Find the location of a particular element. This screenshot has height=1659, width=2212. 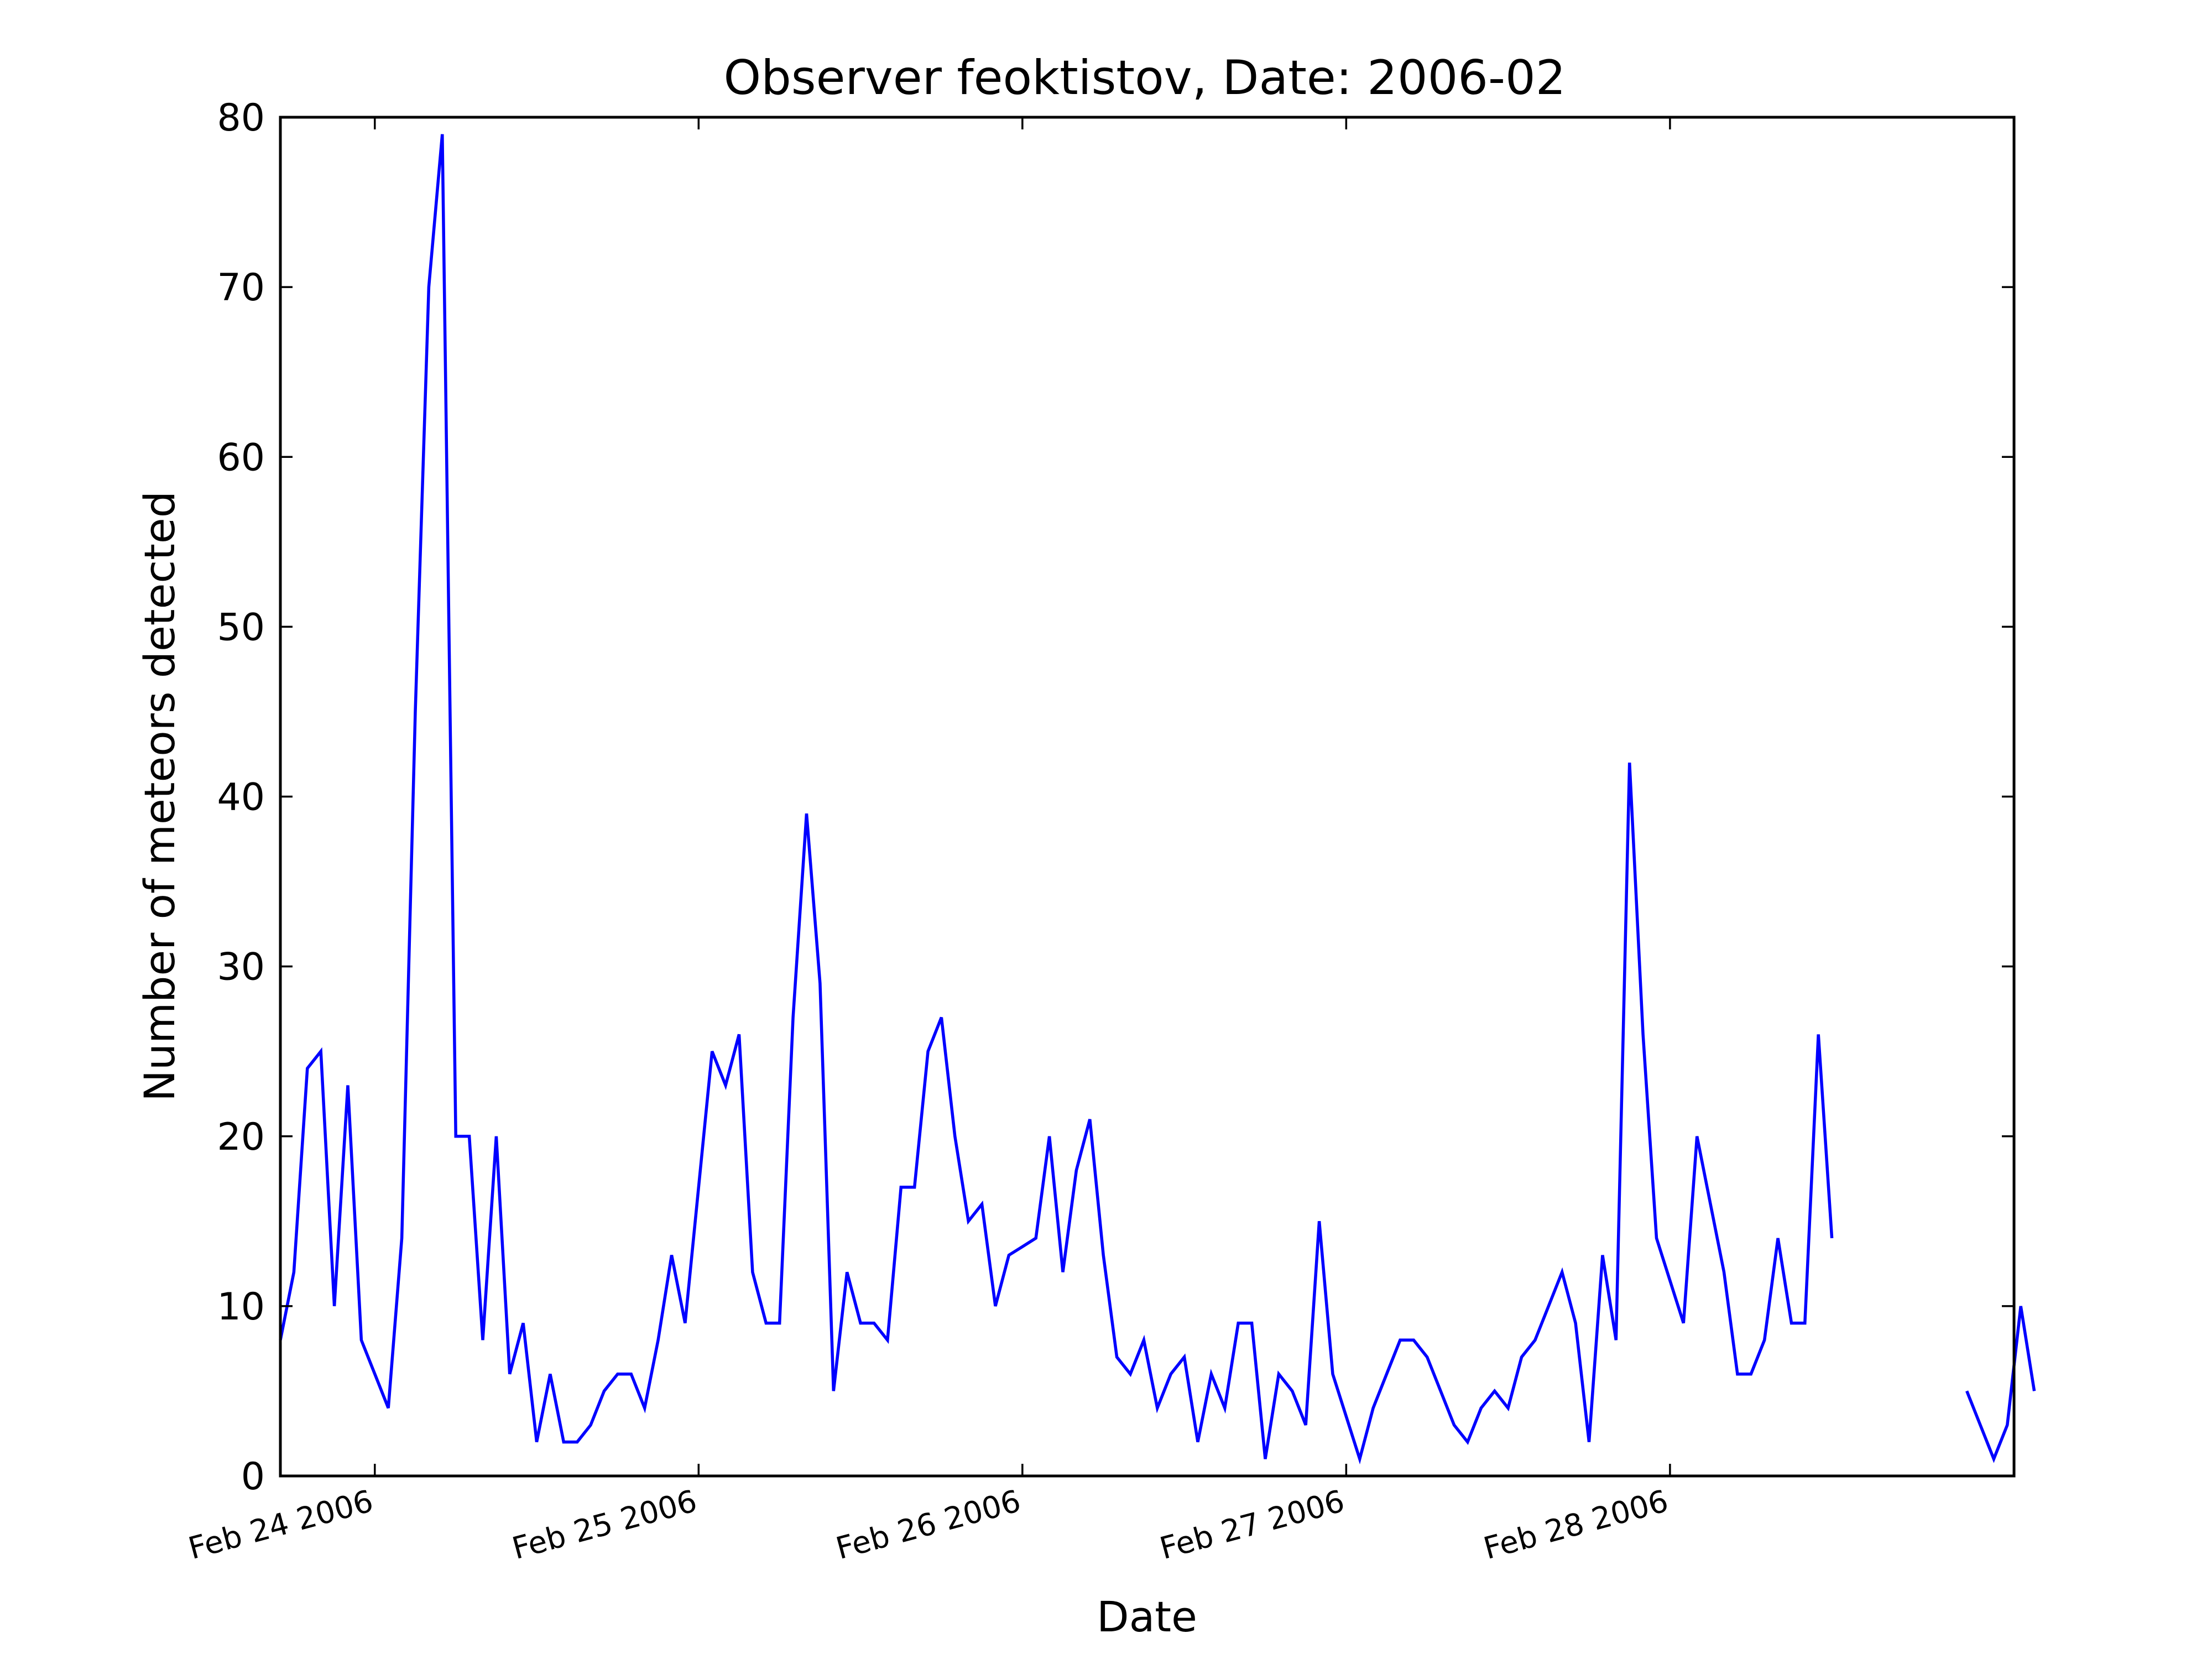

y-tick-label: 30 is located at coordinates (241, 968).